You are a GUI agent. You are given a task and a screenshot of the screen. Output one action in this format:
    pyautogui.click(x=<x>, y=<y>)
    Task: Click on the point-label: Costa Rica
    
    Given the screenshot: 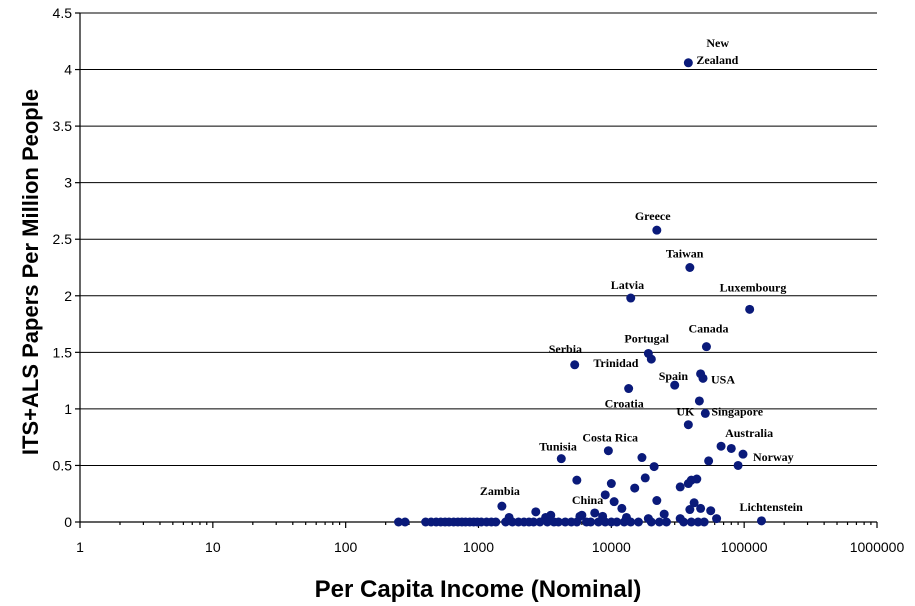 What is the action you would take?
    pyautogui.click(x=610, y=438)
    